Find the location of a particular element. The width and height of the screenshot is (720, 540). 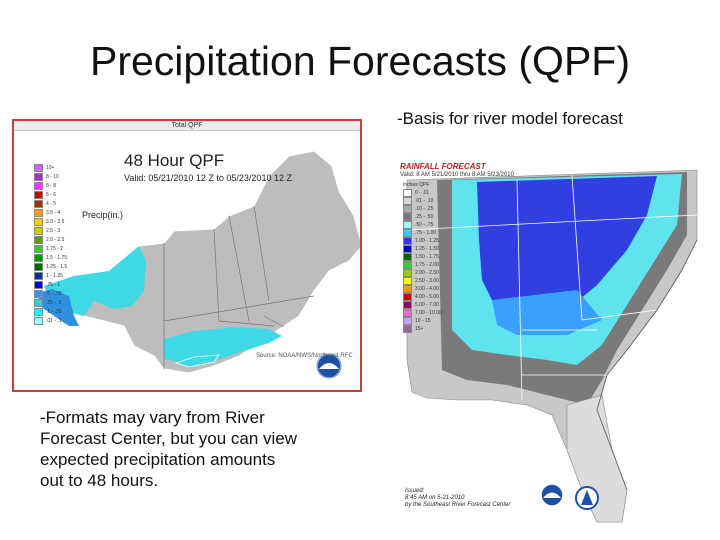

legend-label: 2.50 - 3.00 is located at coordinates (427, 281).